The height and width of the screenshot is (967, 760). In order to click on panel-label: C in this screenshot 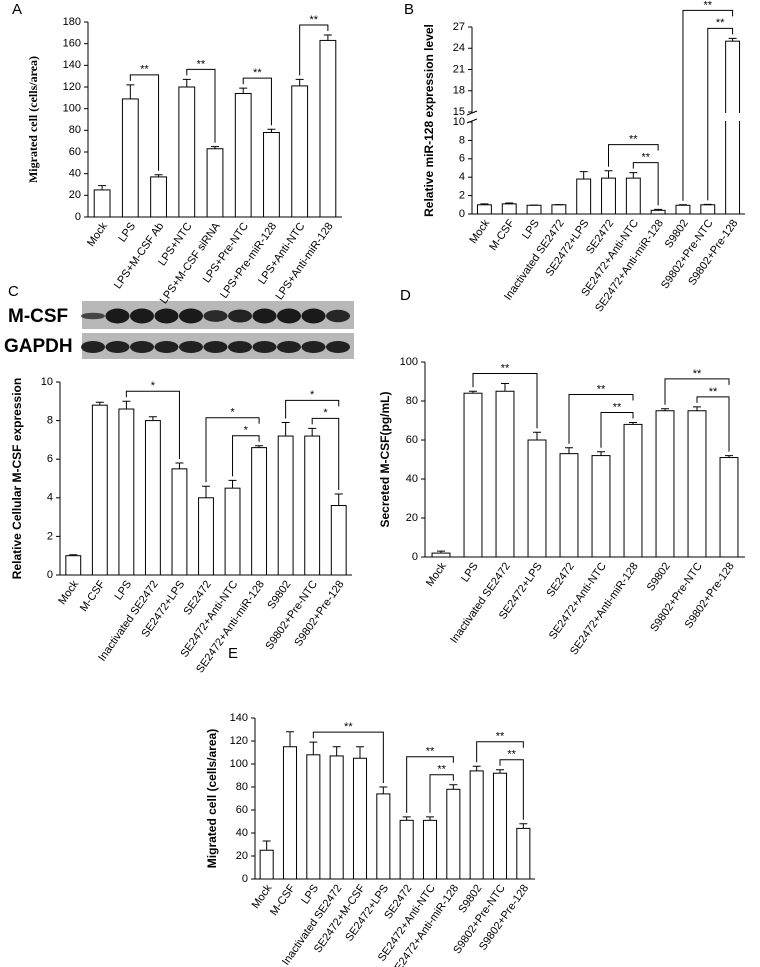, I will do `click(13, 291)`.